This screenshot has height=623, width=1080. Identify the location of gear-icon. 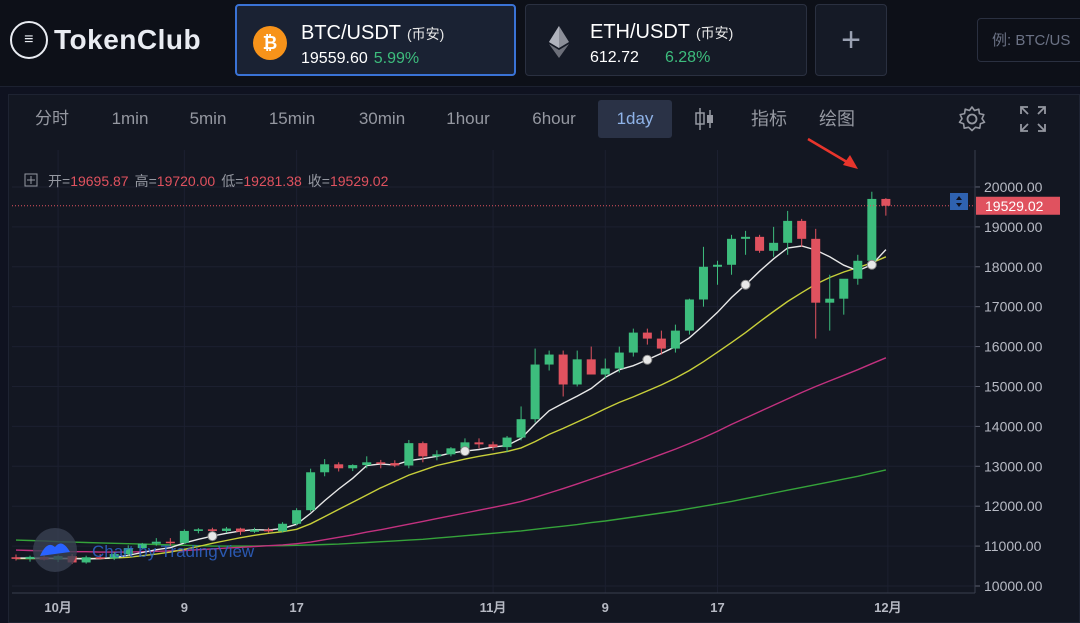
(972, 119).